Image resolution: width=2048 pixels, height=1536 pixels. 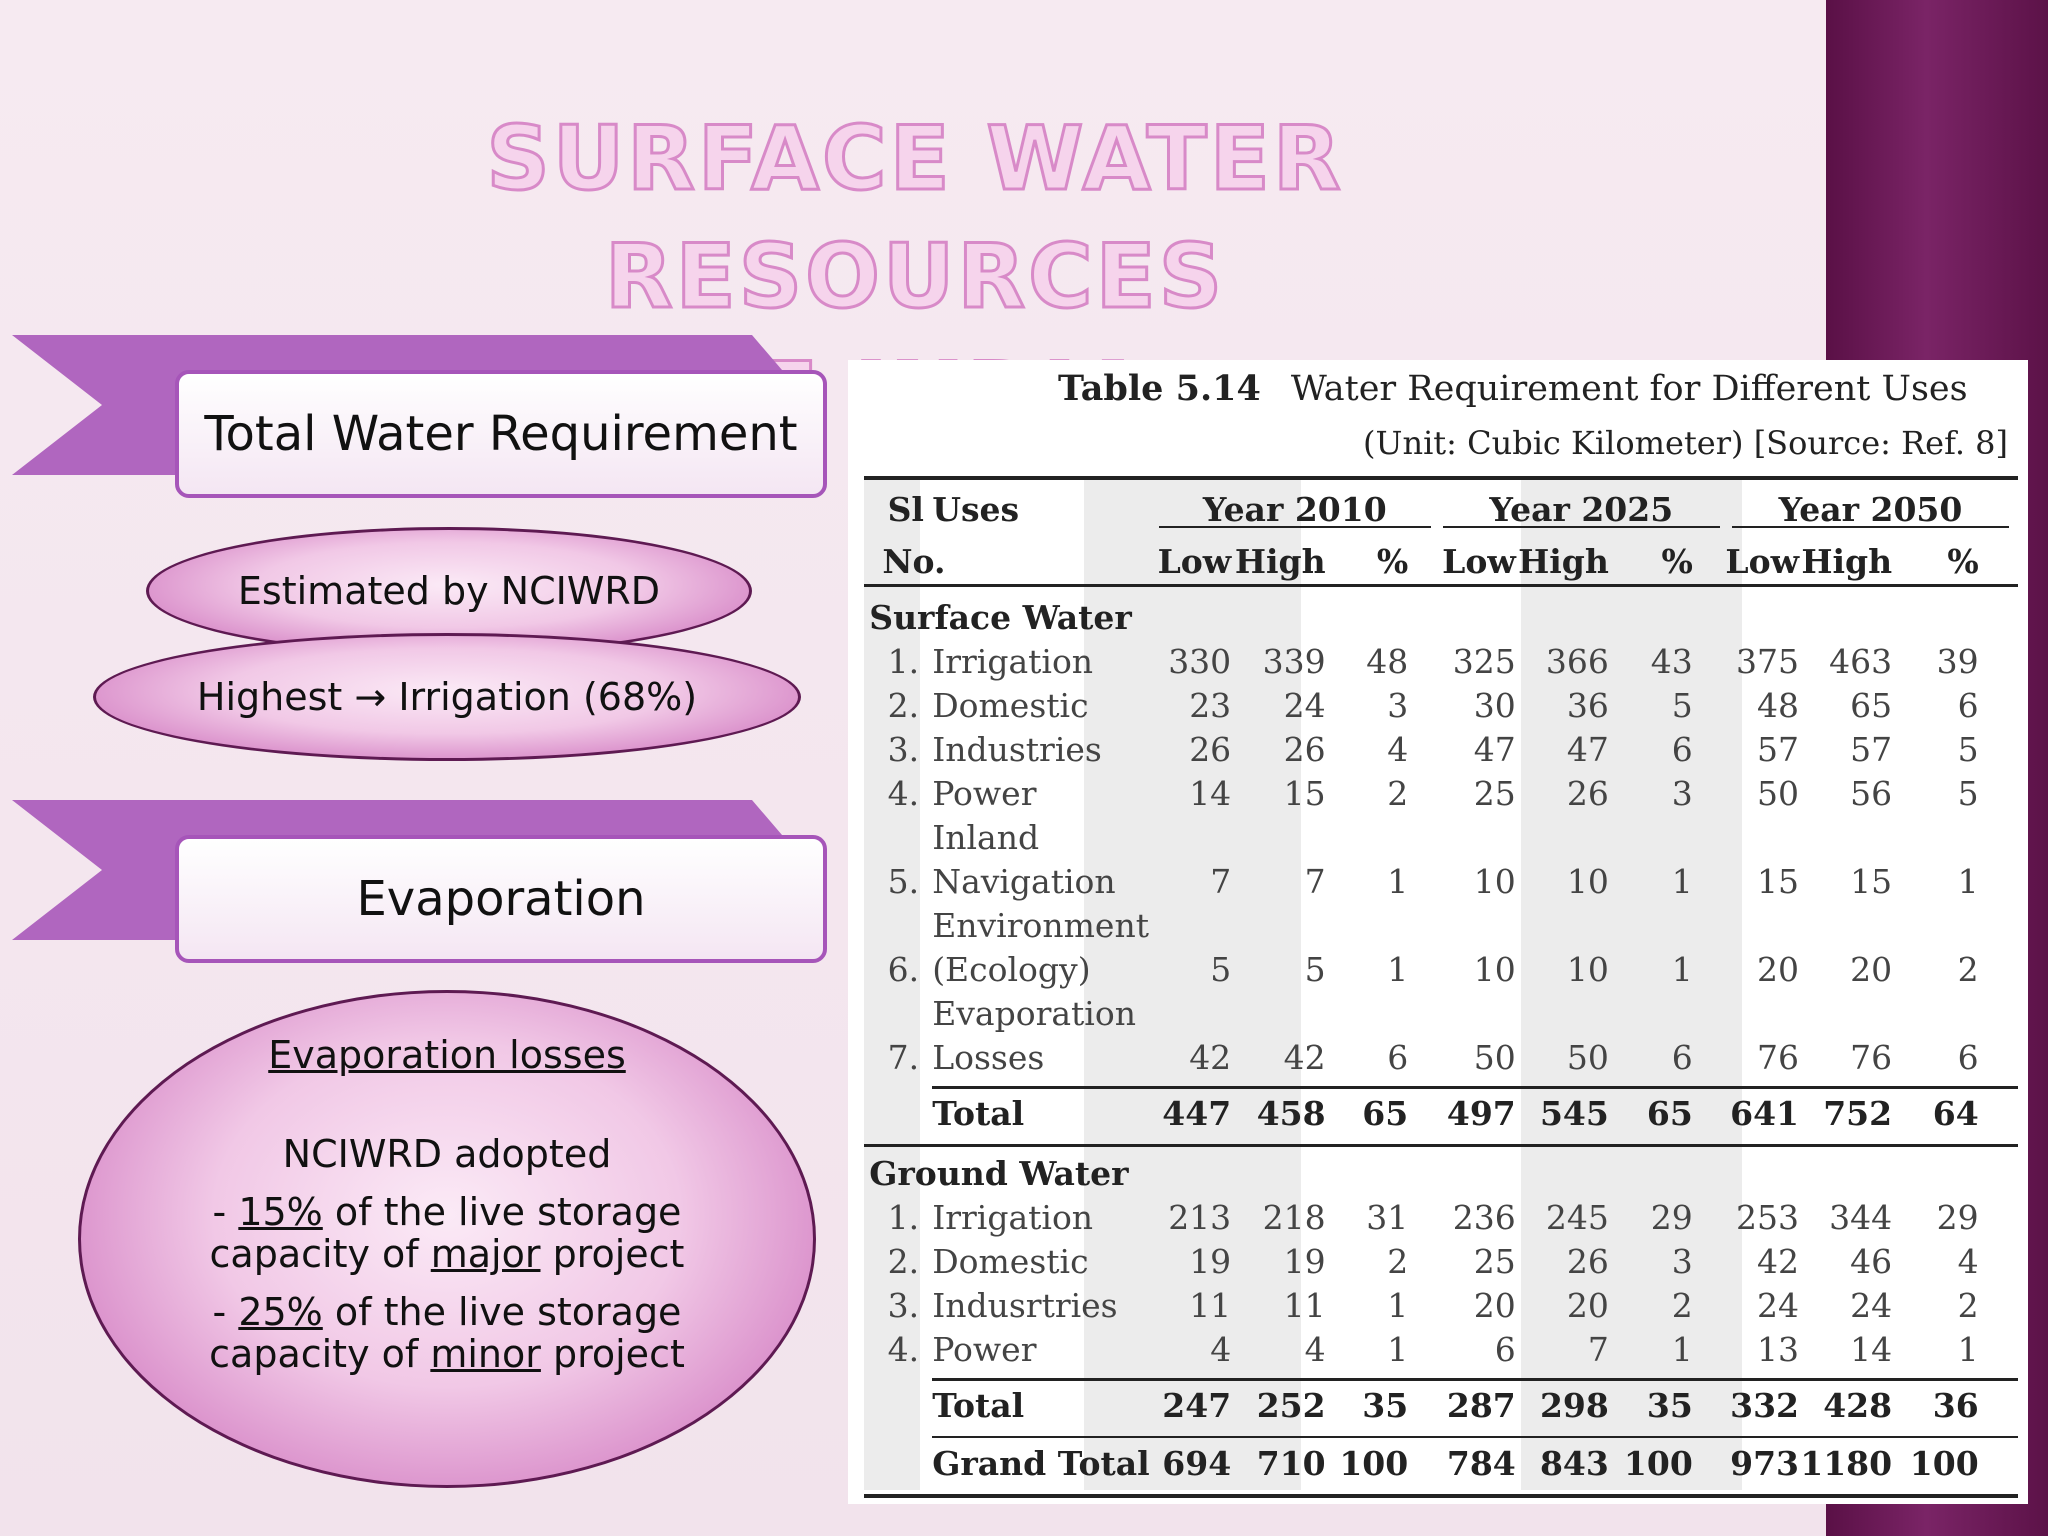 I want to click on row-use: Industries, so click(x=1017, y=749).